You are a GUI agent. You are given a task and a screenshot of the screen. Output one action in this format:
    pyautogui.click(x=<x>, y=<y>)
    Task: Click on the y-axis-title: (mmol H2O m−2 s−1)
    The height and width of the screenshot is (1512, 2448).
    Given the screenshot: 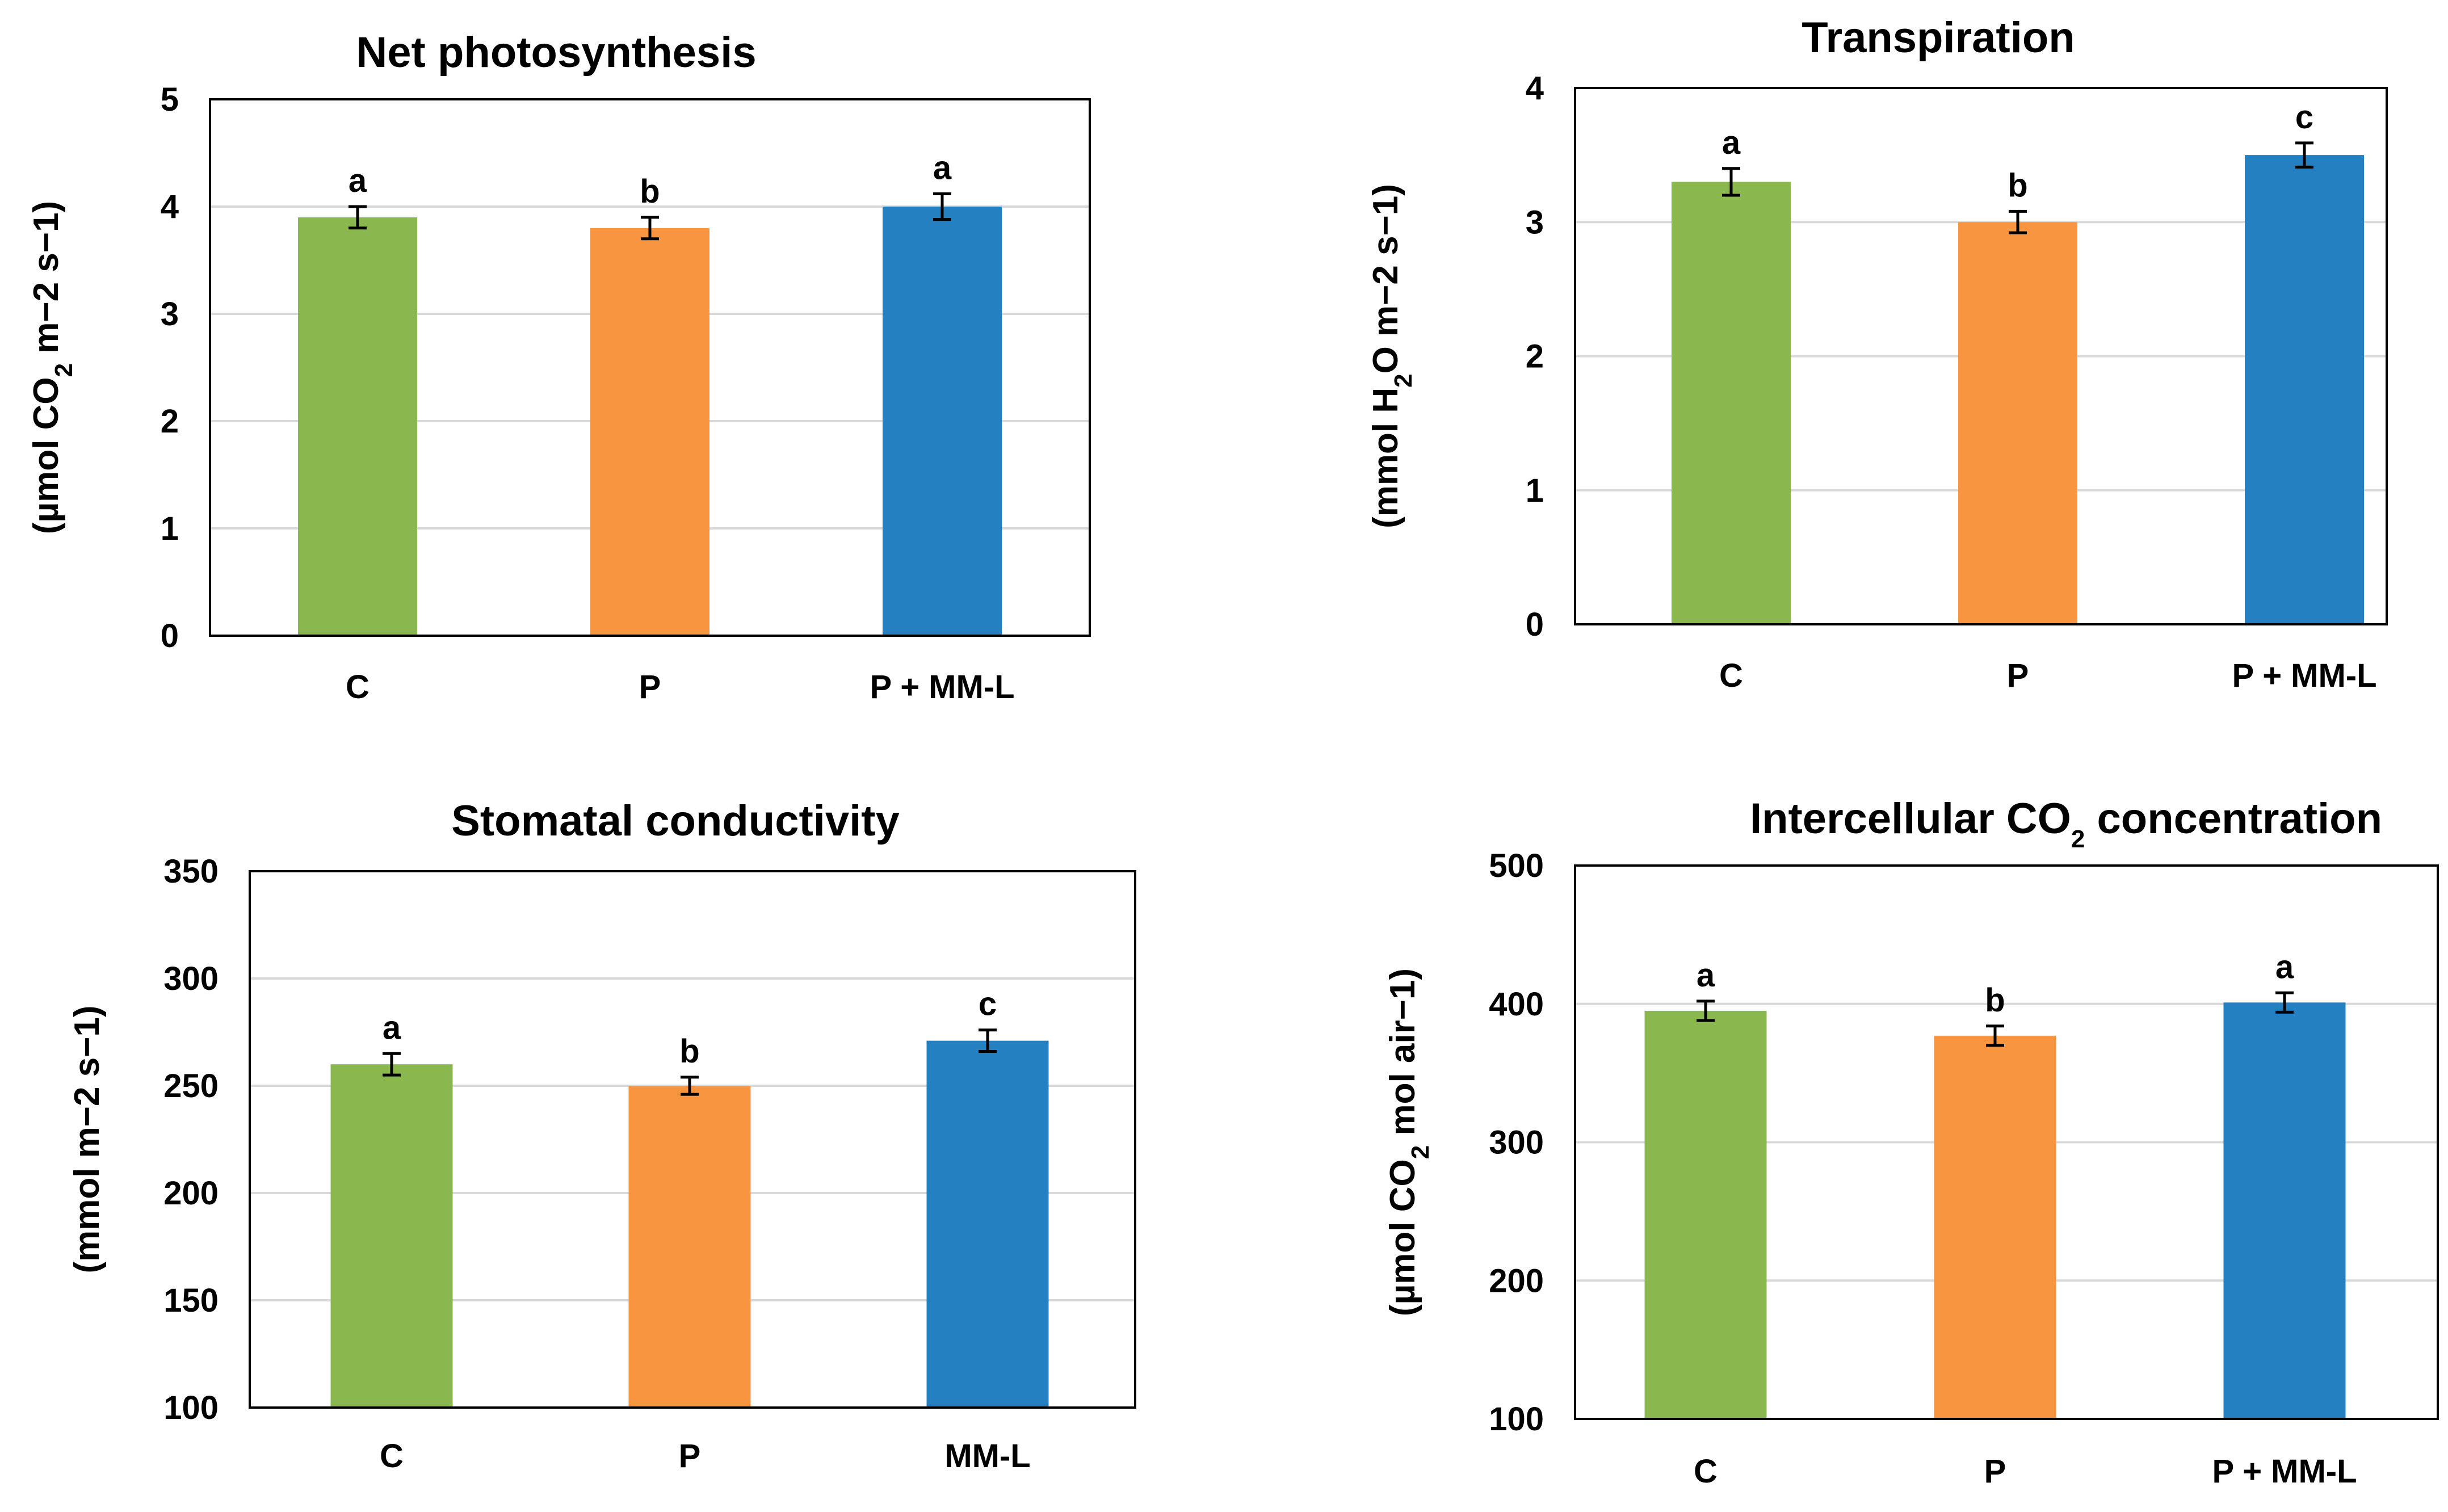 What is the action you would take?
    pyautogui.click(x=1391, y=356)
    